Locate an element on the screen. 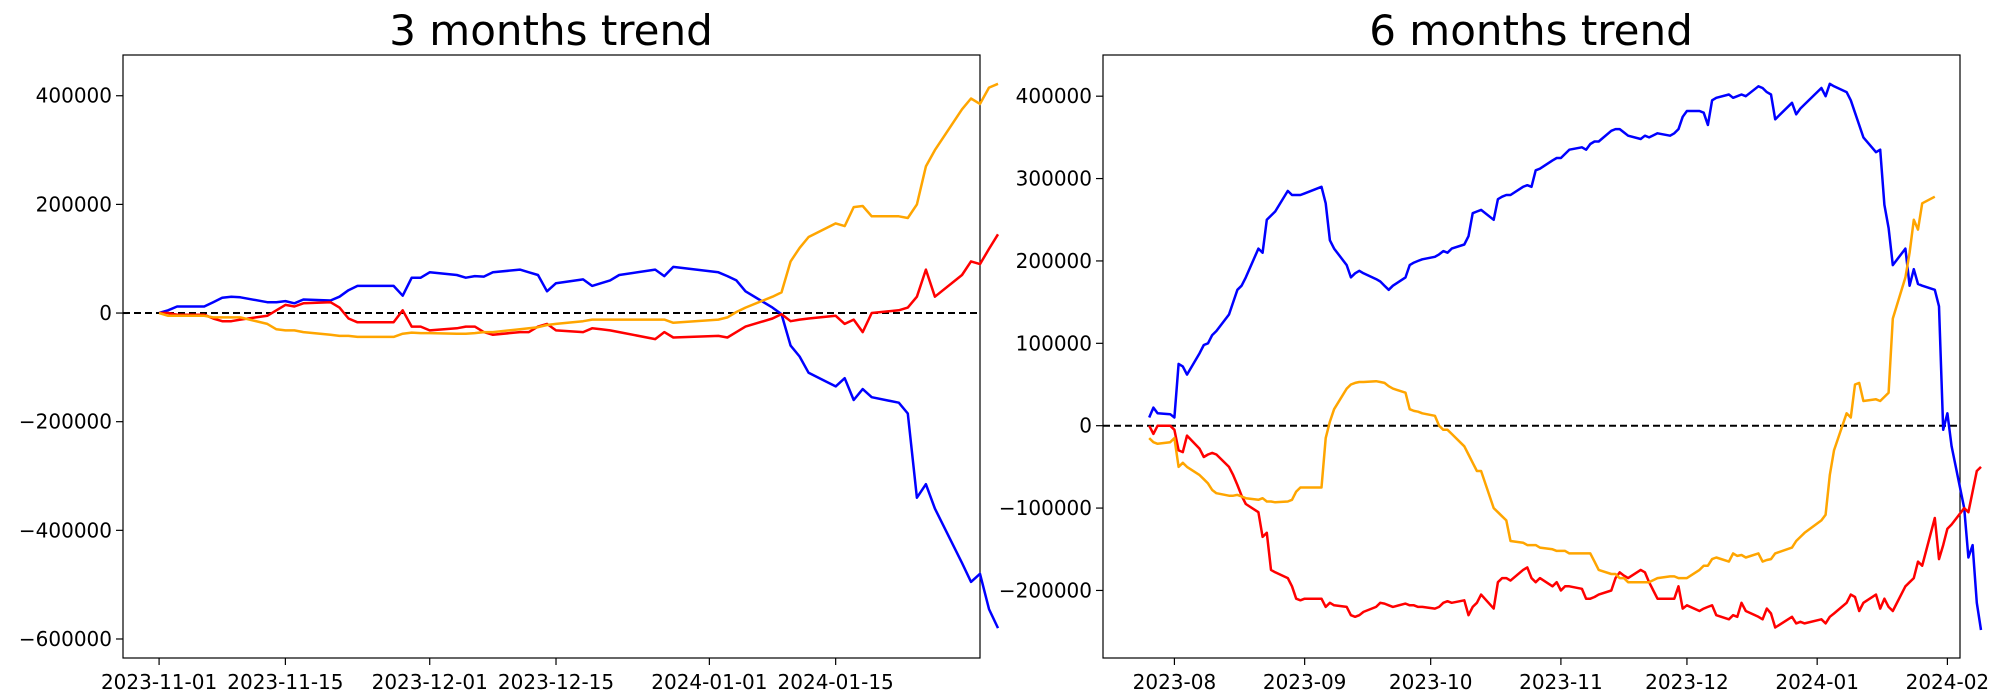 This screenshot has height=700, width=2000. x-tick-label: 2023-11 is located at coordinates (1561, 682).